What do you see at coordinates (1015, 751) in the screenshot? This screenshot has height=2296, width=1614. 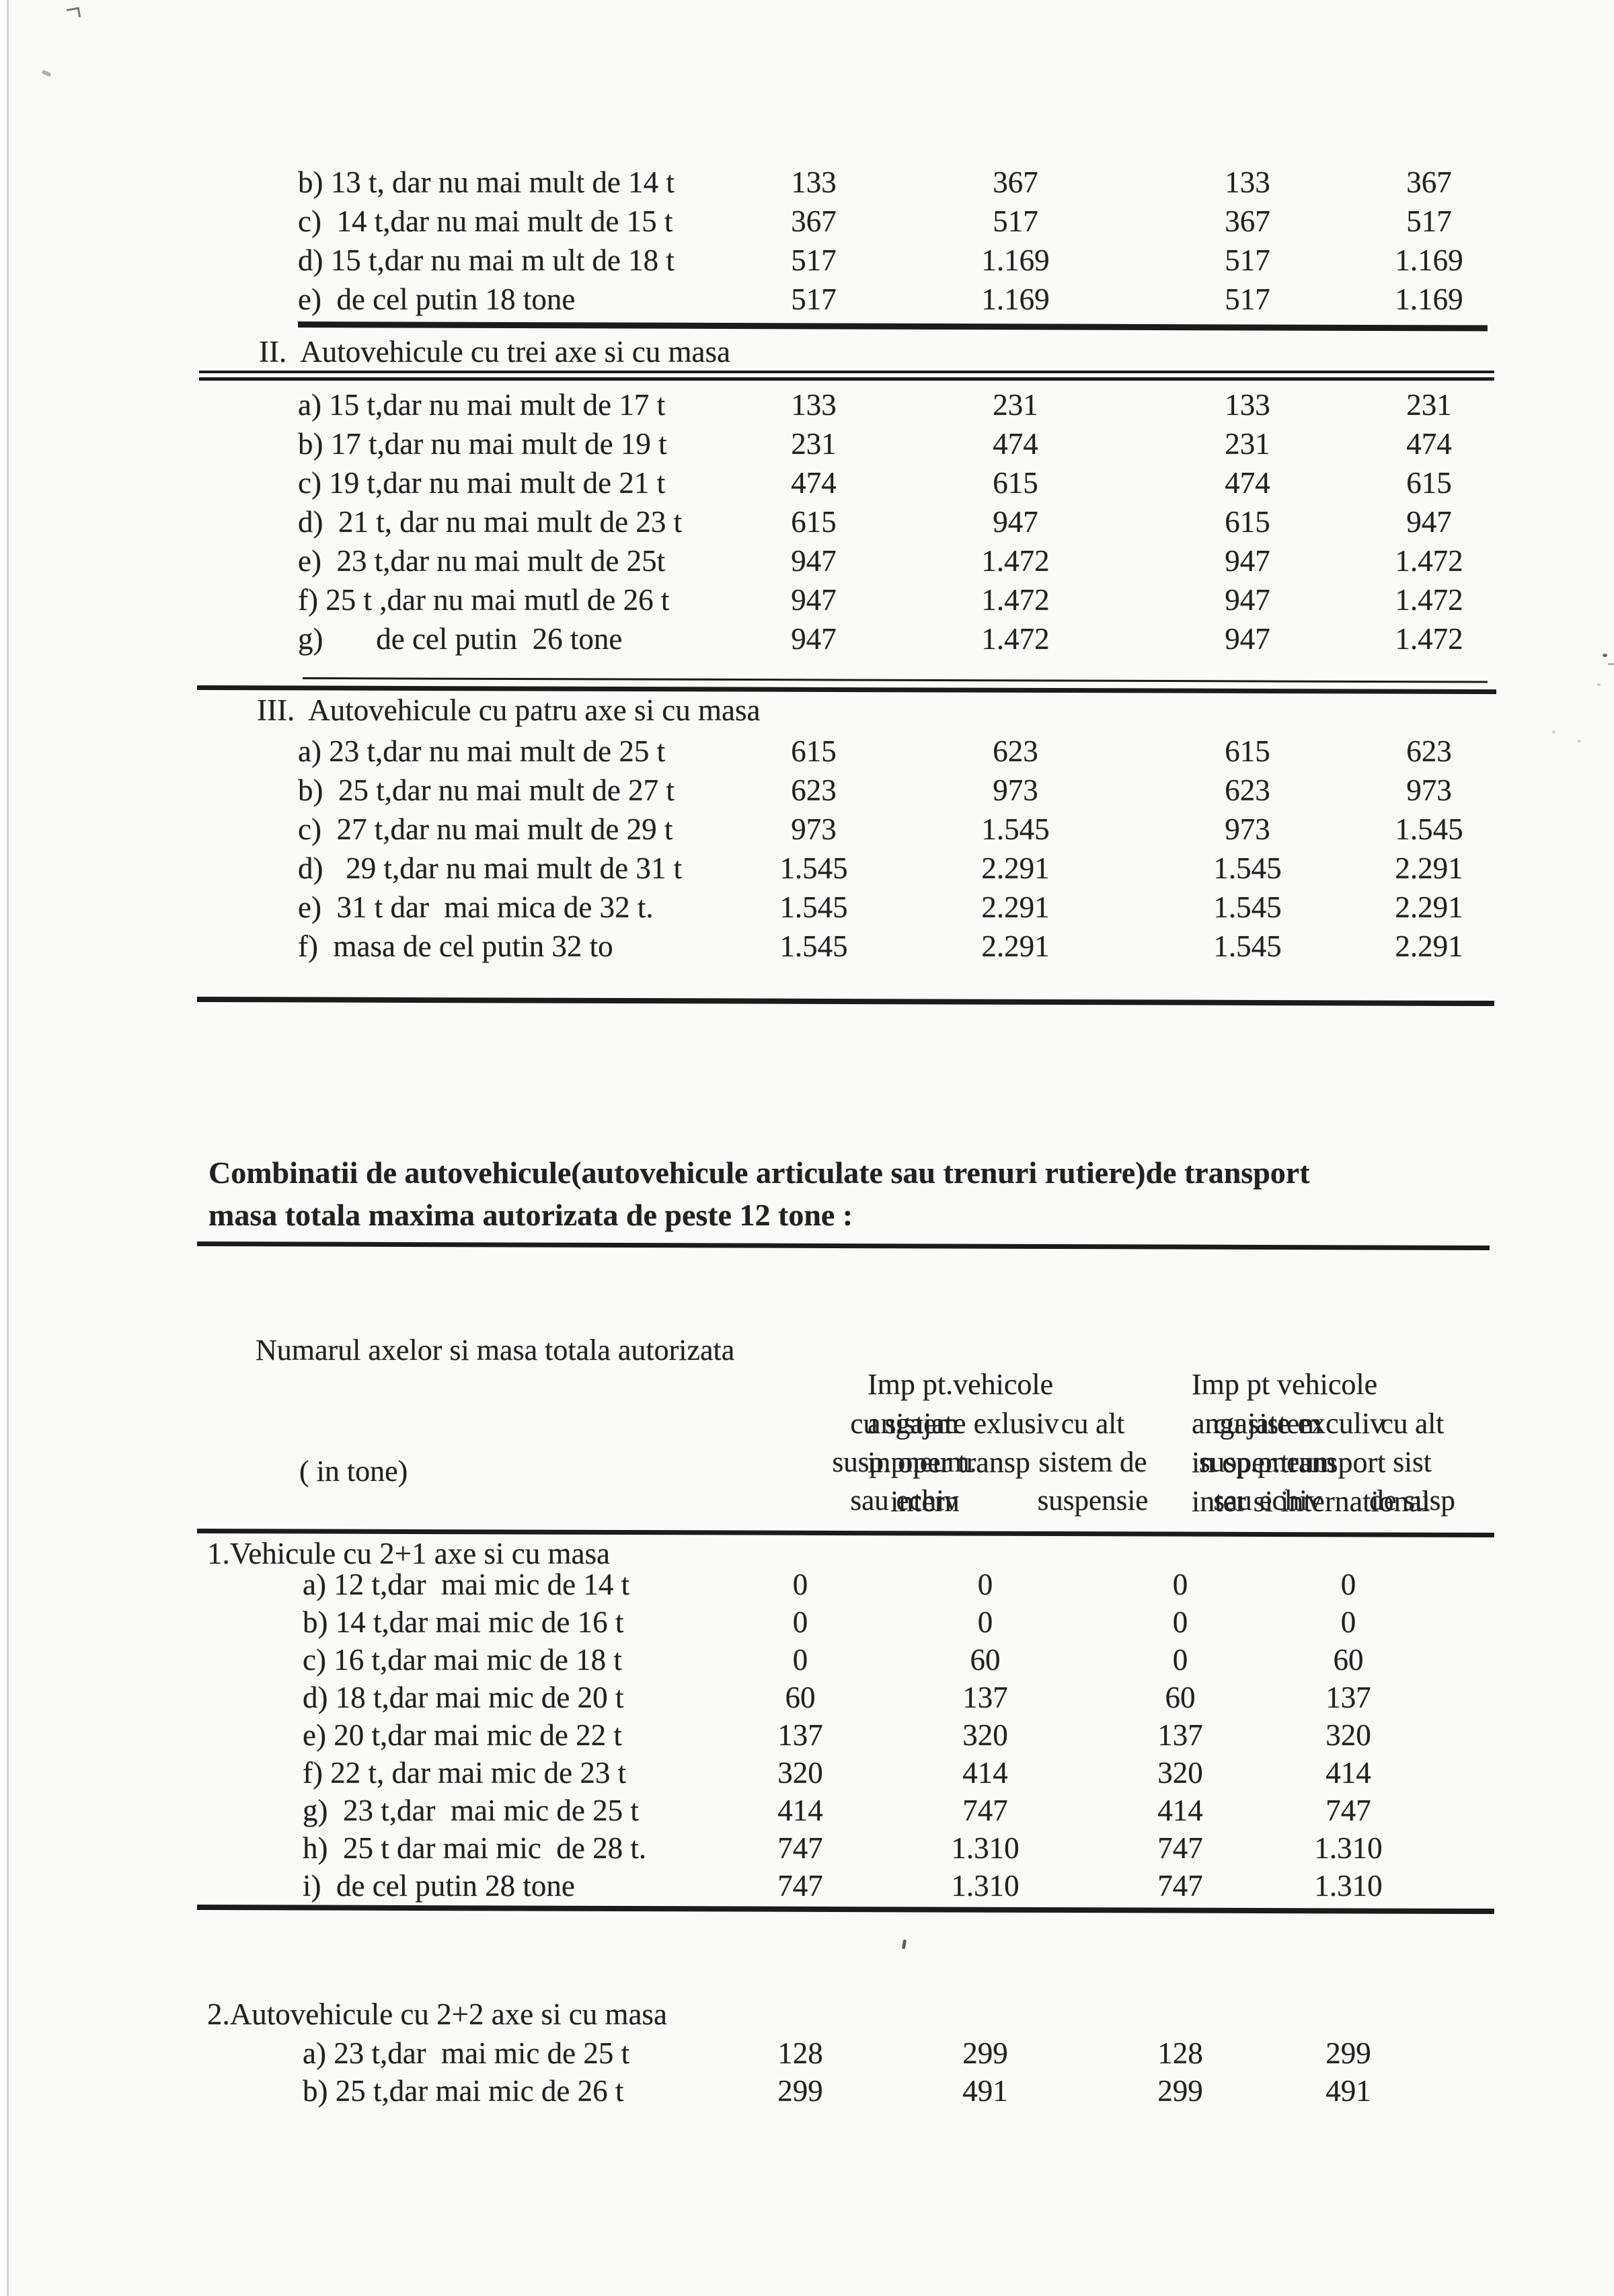 I see `cell-value: 623` at bounding box center [1015, 751].